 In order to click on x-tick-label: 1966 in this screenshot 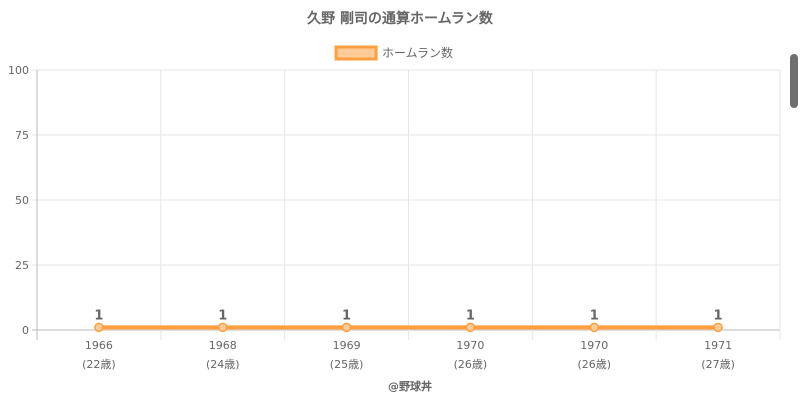, I will do `click(99, 345)`.